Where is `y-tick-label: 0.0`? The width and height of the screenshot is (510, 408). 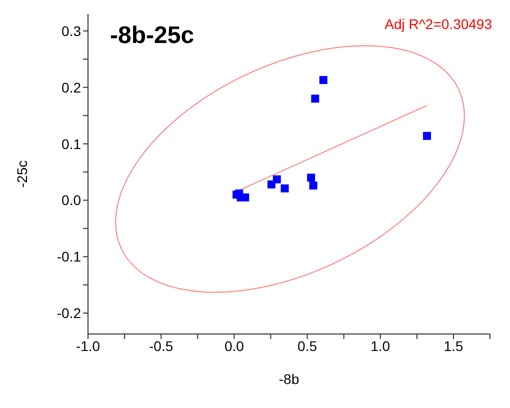 y-tick-label: 0.0 is located at coordinates (72, 200).